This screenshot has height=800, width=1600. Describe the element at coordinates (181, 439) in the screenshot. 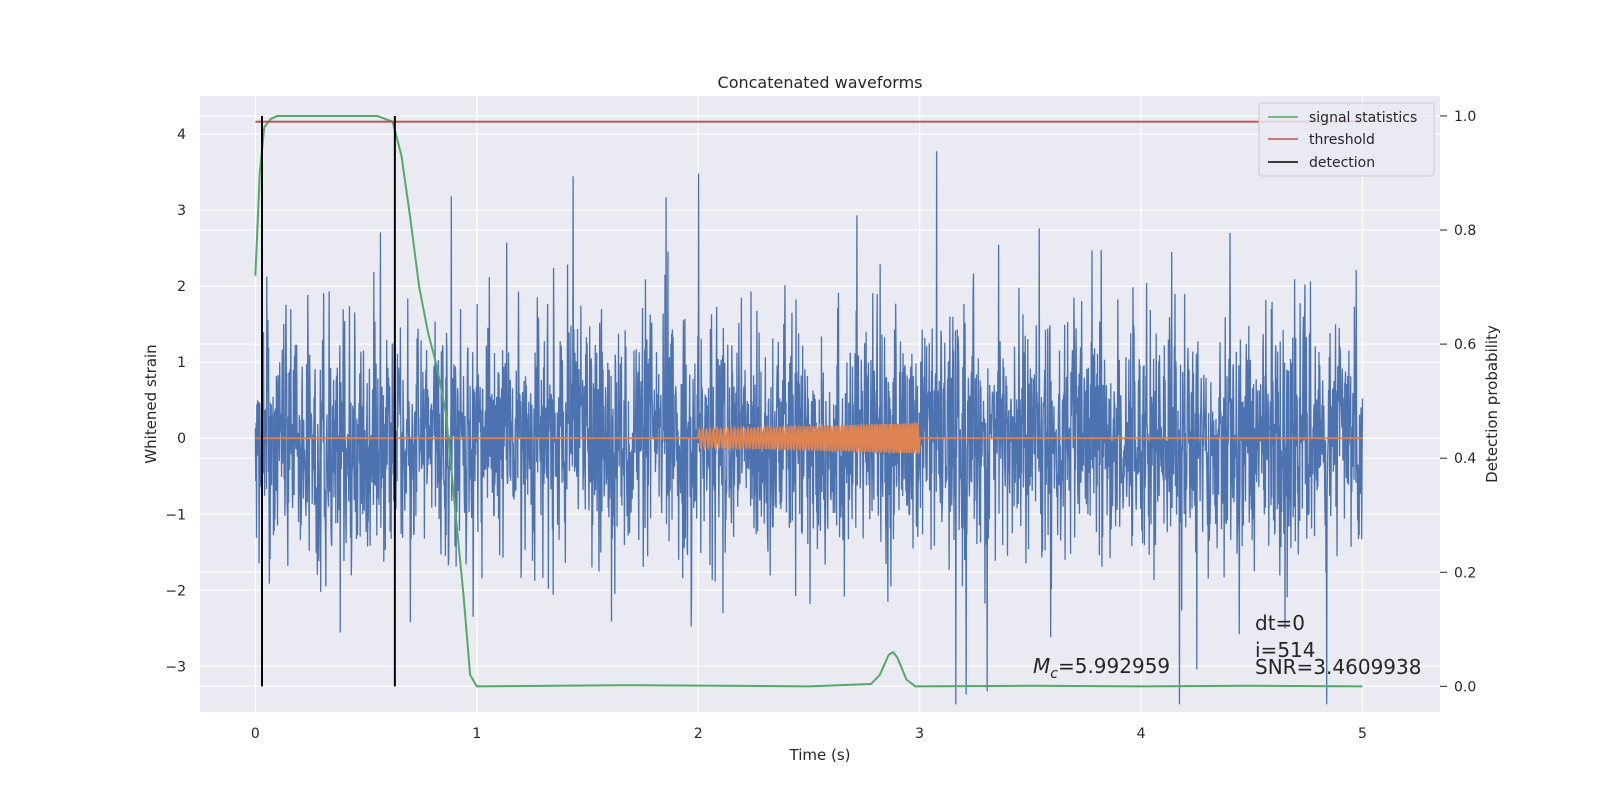

I see `y-tick-label-left: 0` at that location.